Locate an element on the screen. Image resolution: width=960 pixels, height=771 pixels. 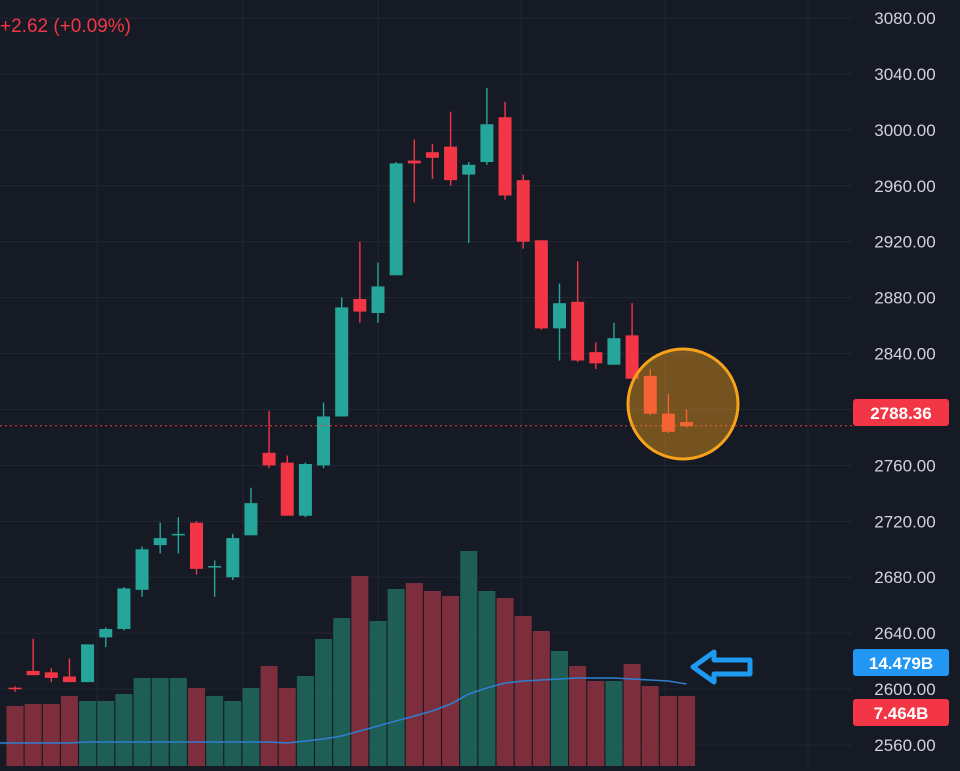
y-tick-label: 2880.00 is located at coordinates (904, 298).